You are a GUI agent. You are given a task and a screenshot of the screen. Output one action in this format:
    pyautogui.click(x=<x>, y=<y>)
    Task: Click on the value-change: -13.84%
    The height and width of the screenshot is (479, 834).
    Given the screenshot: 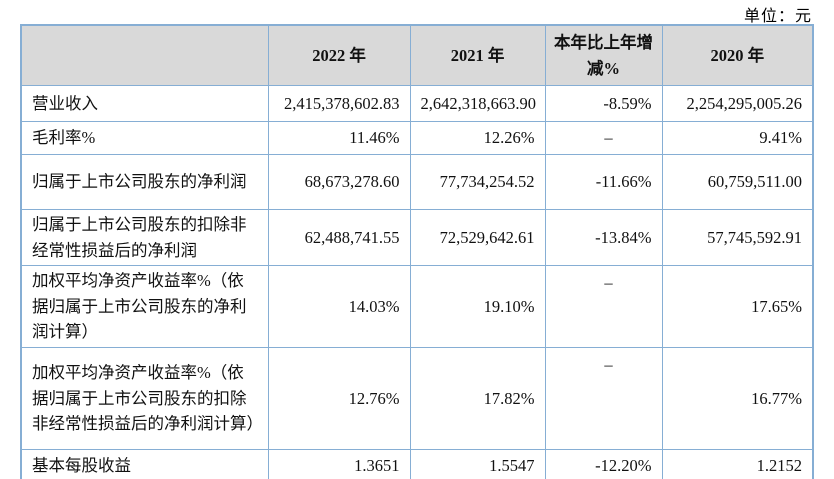 What is the action you would take?
    pyautogui.click(x=603, y=238)
    